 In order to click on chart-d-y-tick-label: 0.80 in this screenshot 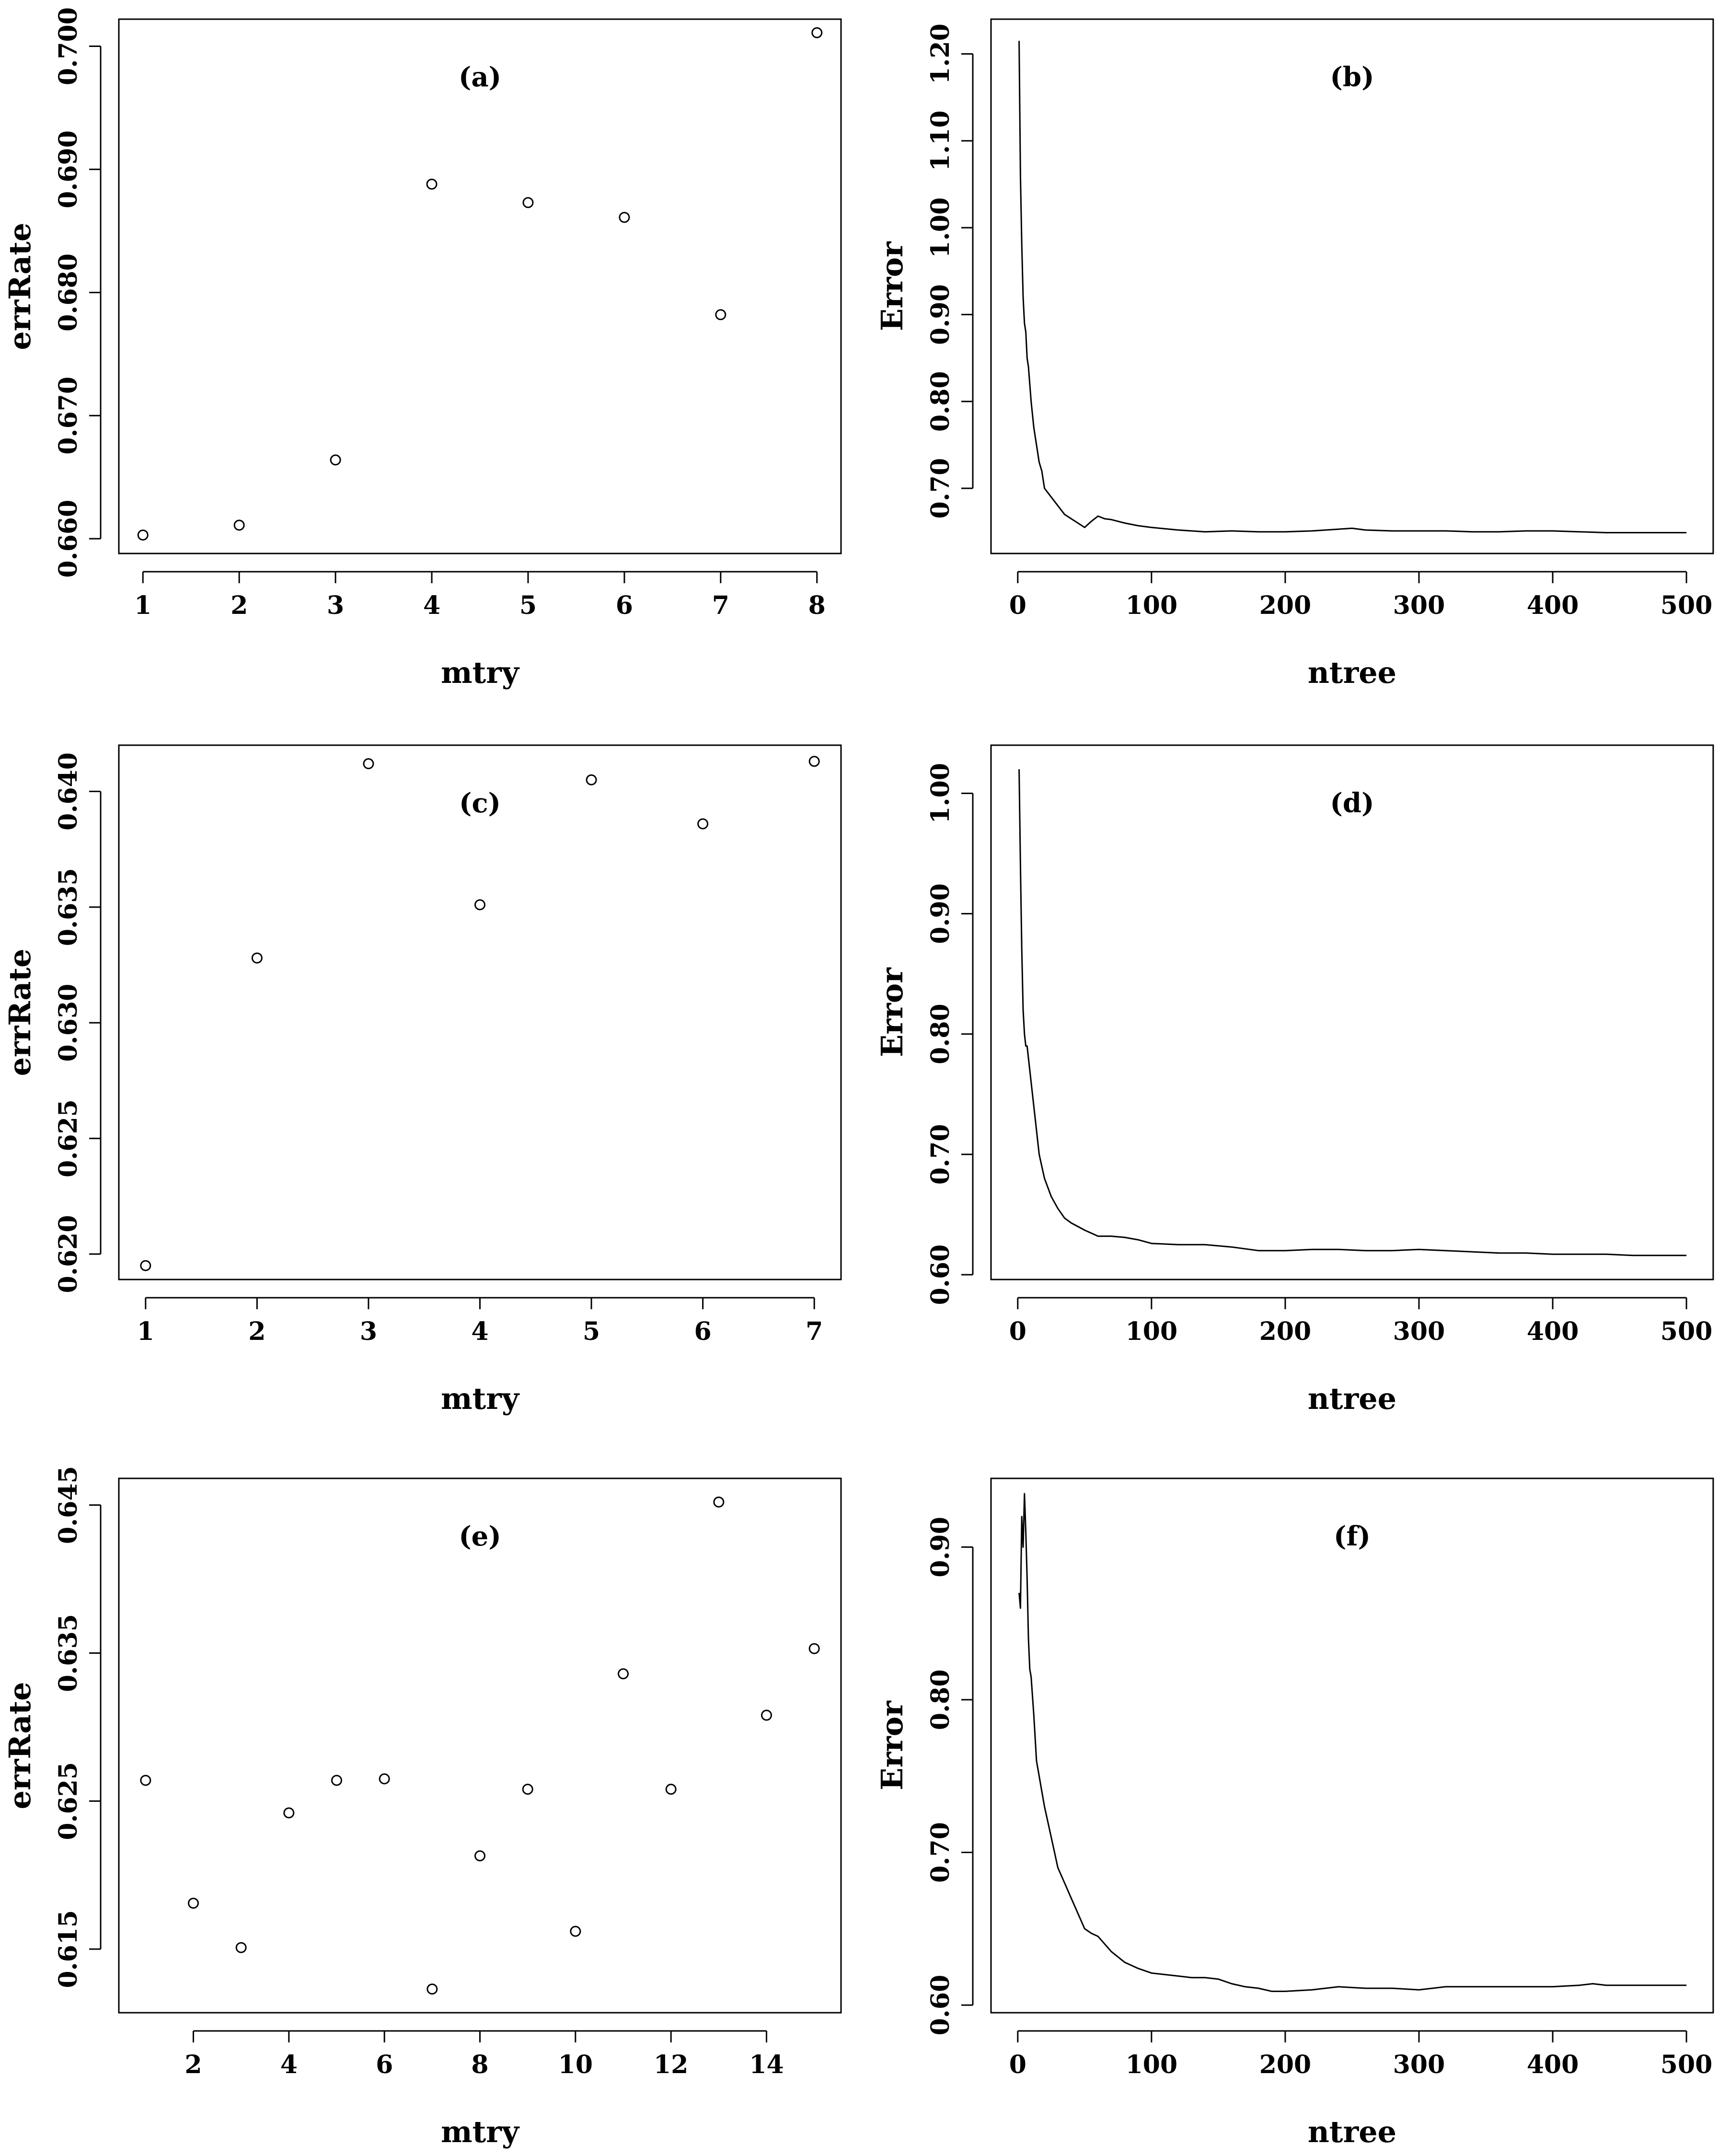, I will do `click(940, 1033)`.